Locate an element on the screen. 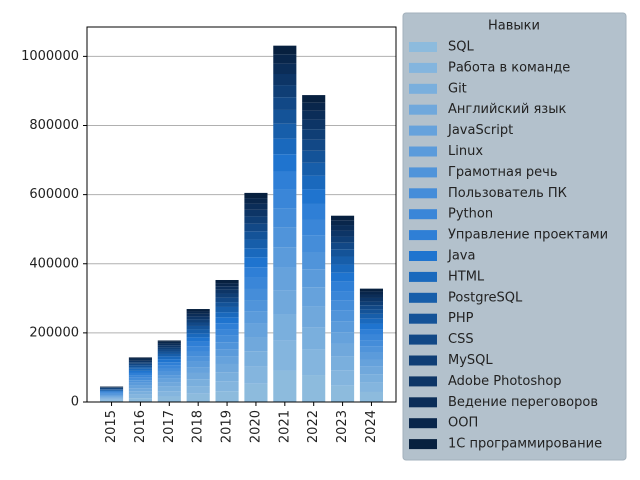 The height and width of the screenshot is (480, 640). x-tick-label: 2018 is located at coordinates (198, 426).